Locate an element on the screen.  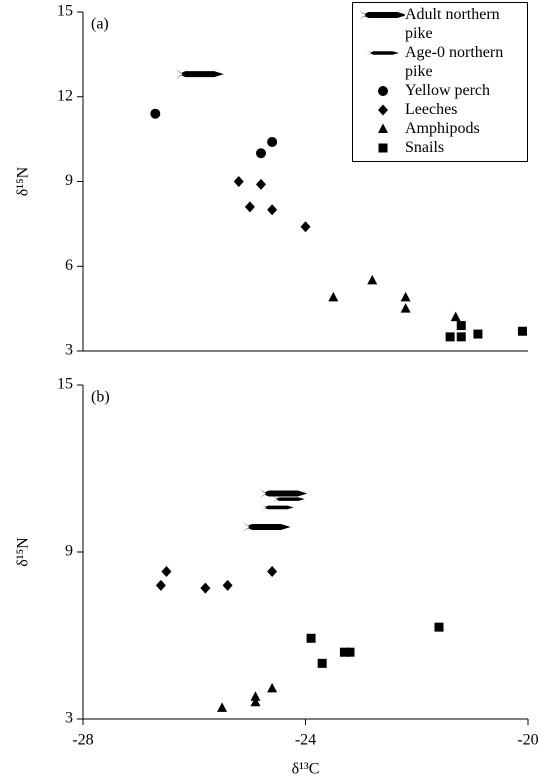
legend-label: Snails is located at coordinates (425, 147).